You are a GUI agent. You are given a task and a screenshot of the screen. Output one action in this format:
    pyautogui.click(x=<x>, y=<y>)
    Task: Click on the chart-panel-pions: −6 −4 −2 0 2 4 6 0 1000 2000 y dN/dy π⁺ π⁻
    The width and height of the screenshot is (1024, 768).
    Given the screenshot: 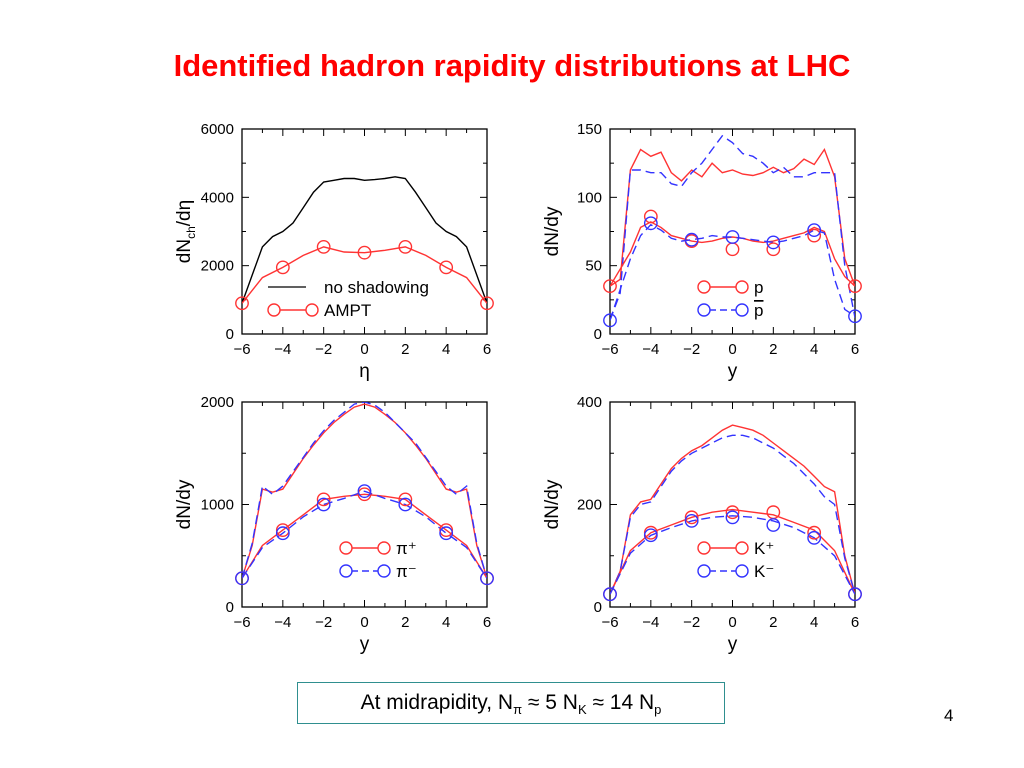 What is the action you would take?
    pyautogui.click(x=334, y=524)
    